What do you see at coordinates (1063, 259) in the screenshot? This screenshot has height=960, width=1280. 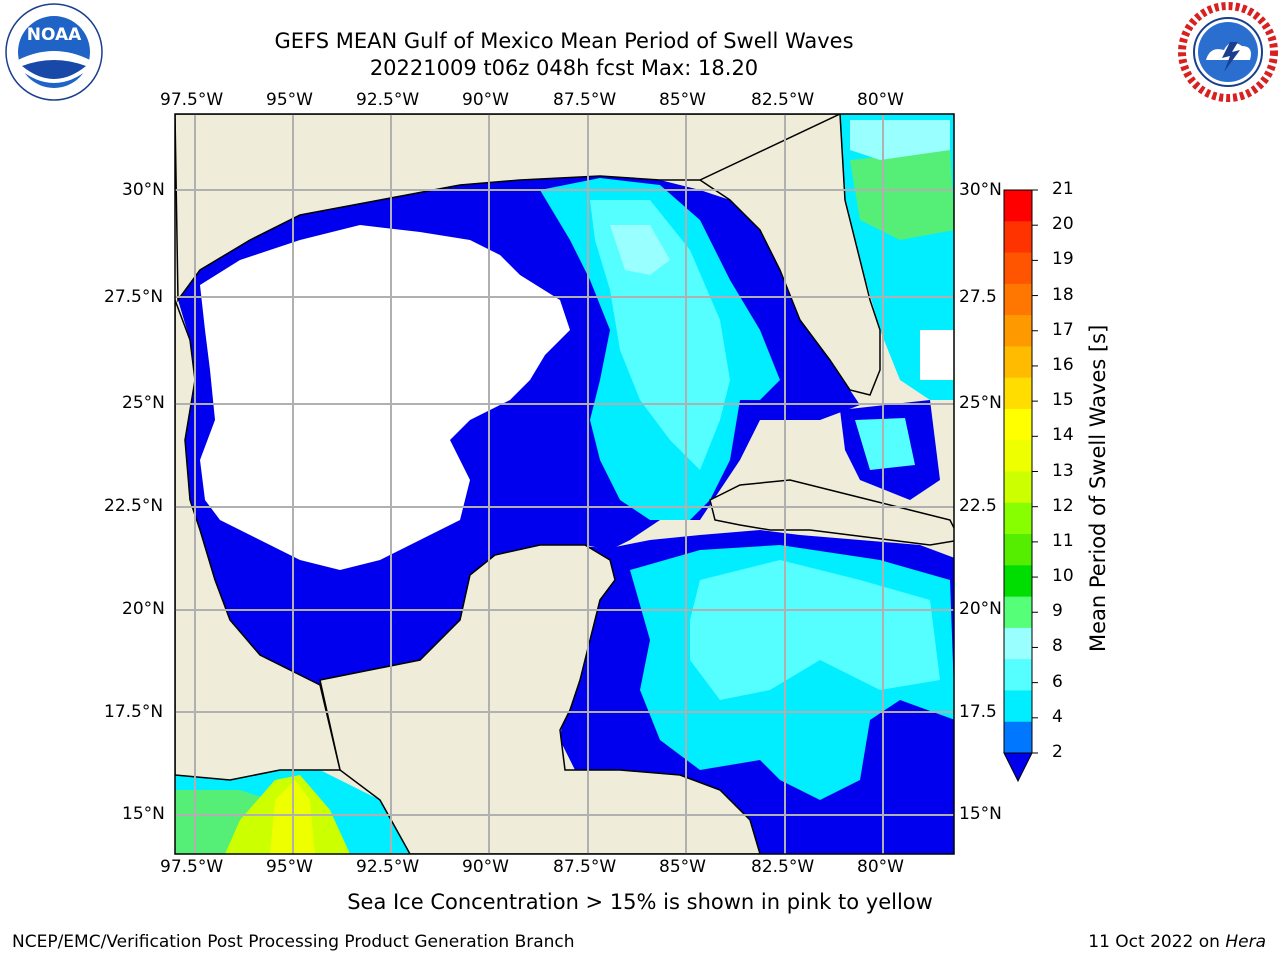 I see `colorbar-label: 19` at bounding box center [1063, 259].